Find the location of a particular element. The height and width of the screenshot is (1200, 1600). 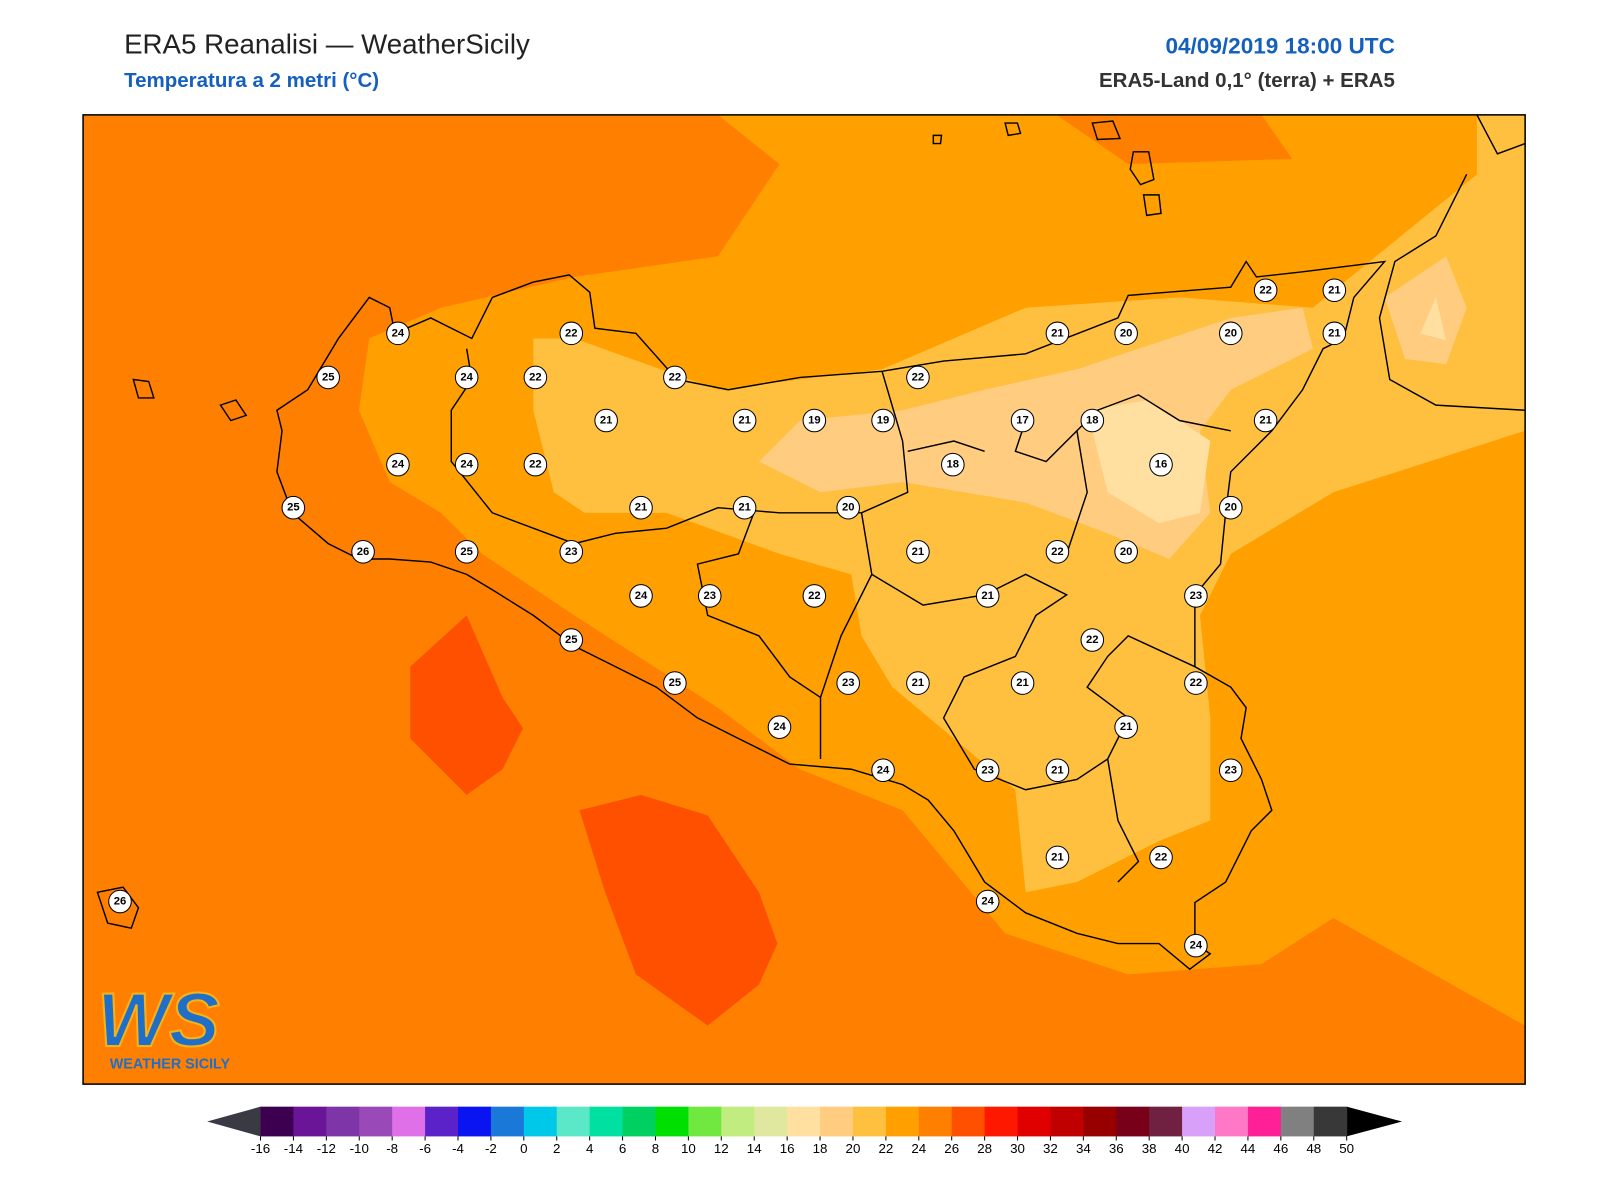

station-value: 26 is located at coordinates (120, 902).